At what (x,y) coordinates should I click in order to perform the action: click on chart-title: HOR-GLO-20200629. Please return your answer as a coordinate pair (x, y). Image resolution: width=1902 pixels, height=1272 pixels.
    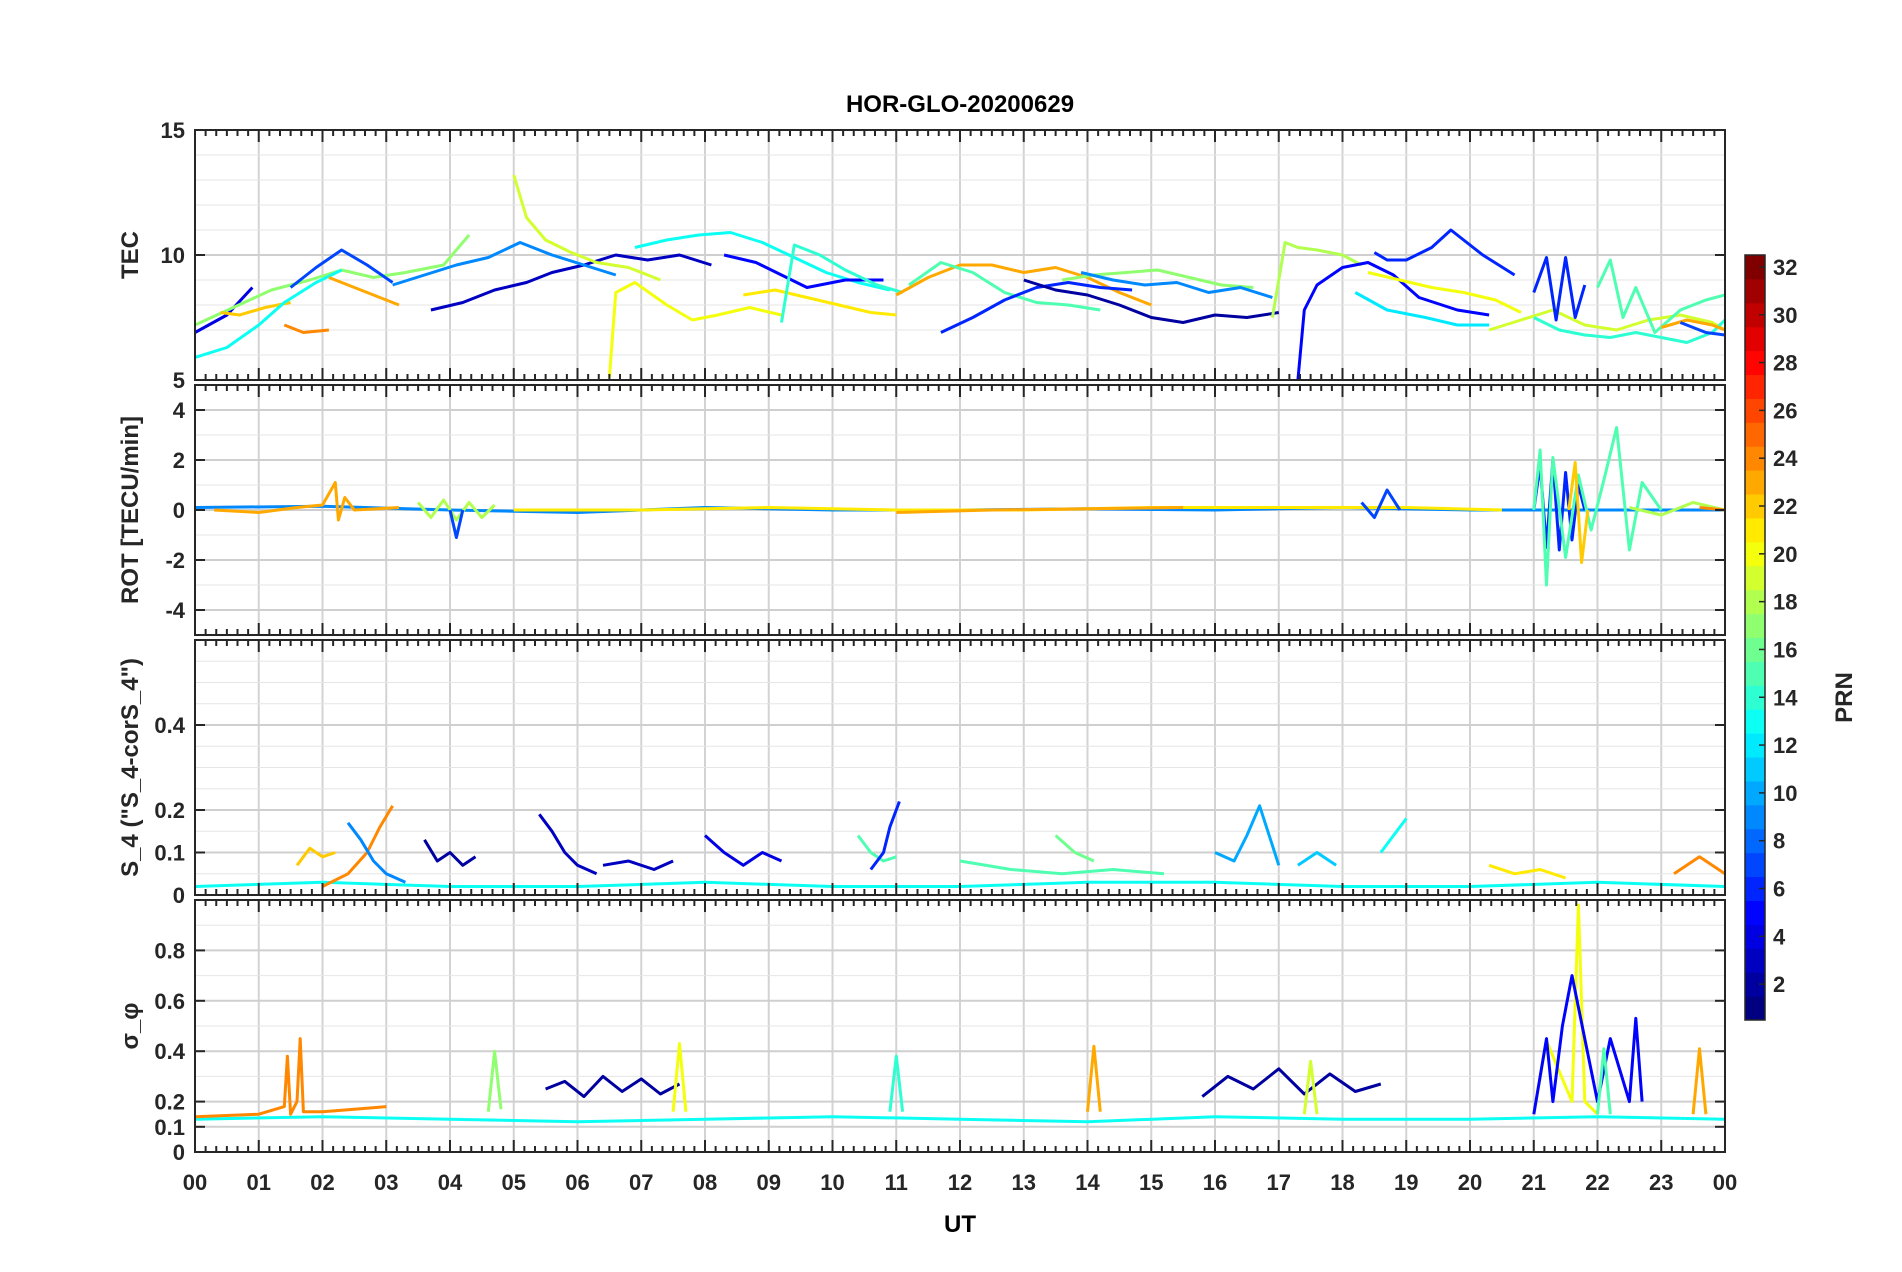
    Looking at the image, I should click on (960, 104).